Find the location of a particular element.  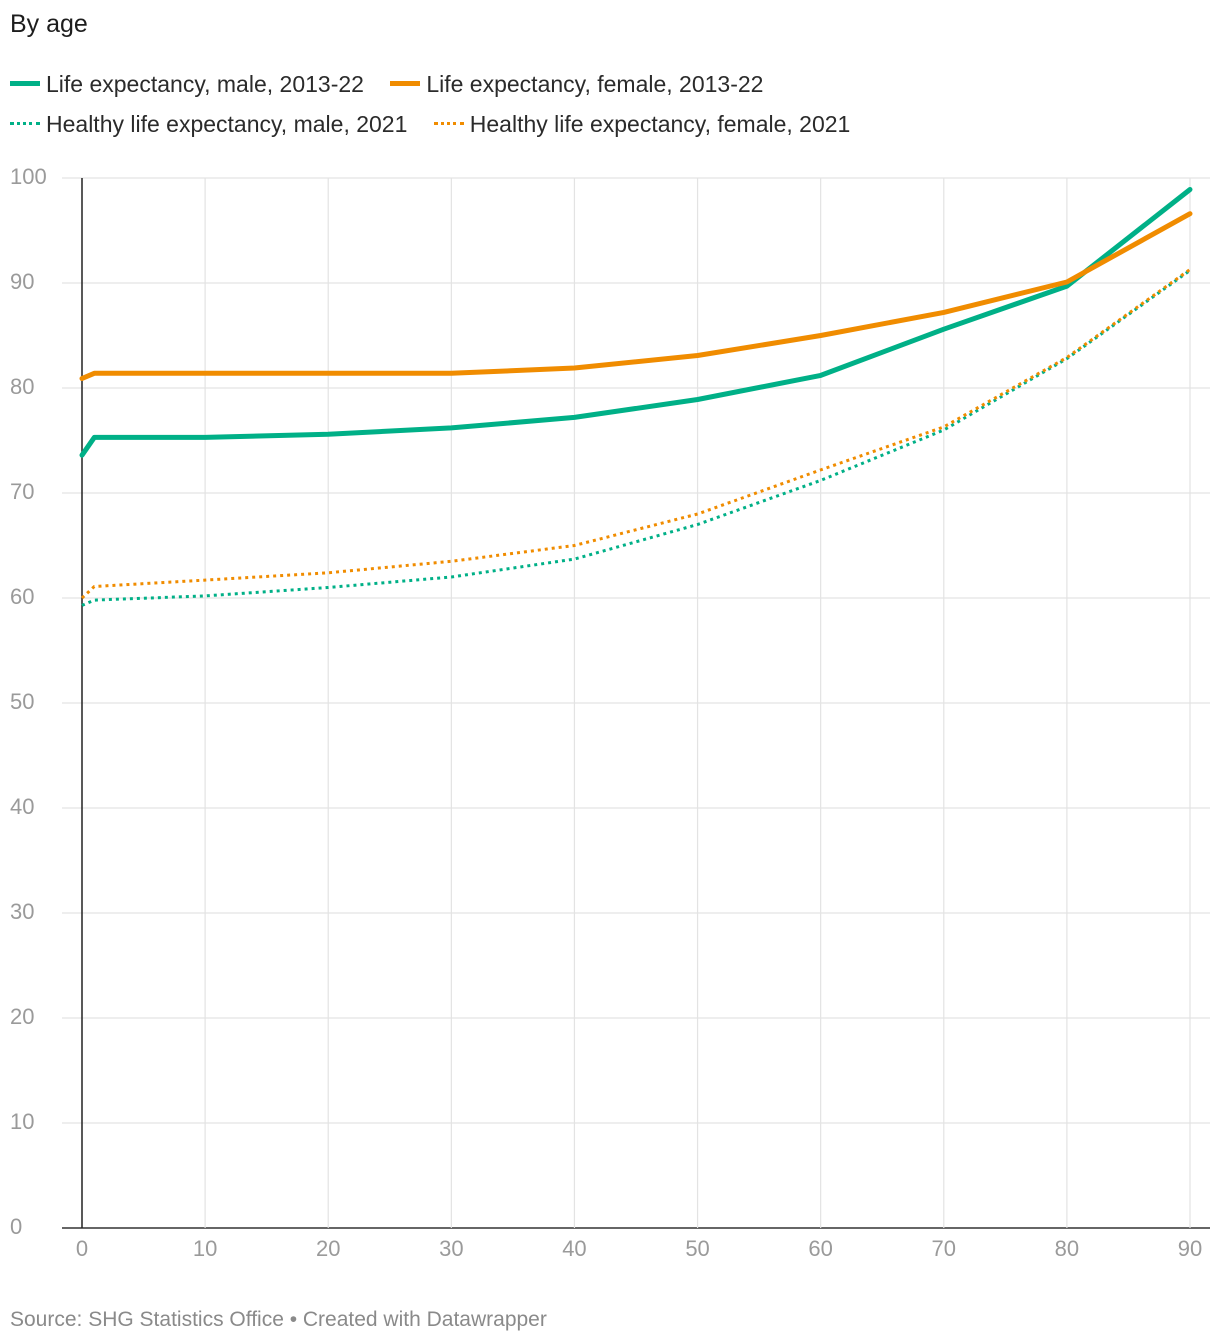

x-tick-label-20: 20 is located at coordinates (328, 1248).